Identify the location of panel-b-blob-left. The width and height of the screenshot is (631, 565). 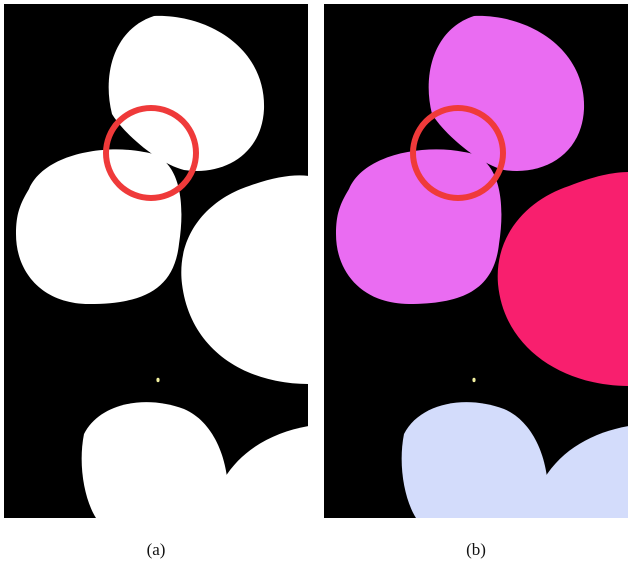
(419, 226).